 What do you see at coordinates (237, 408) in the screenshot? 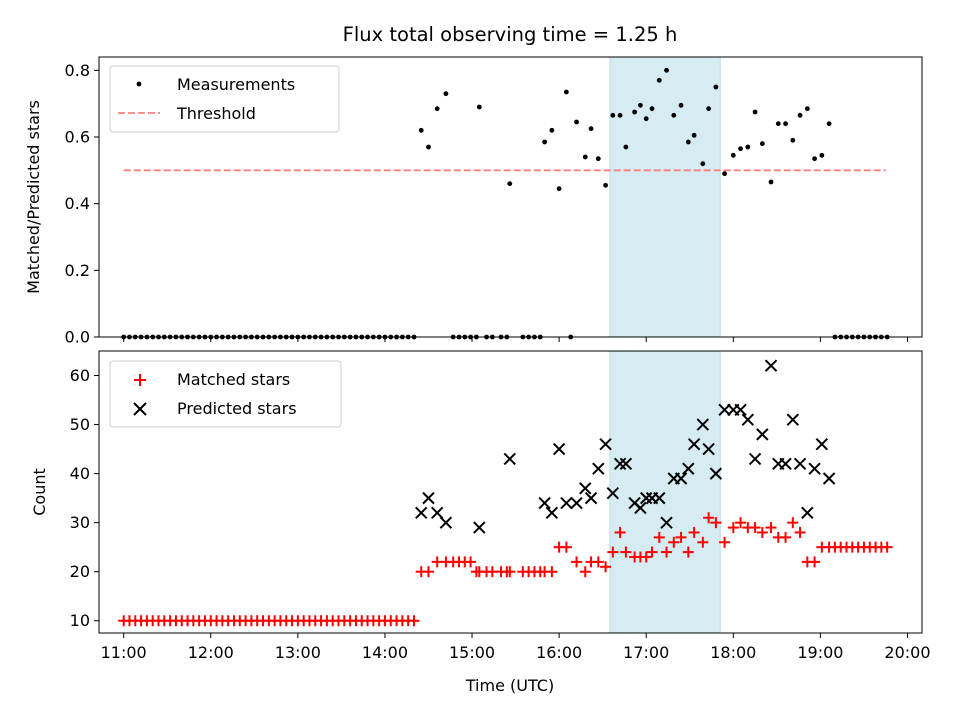
I see `legend-predicted-label: Predicted stars` at bounding box center [237, 408].